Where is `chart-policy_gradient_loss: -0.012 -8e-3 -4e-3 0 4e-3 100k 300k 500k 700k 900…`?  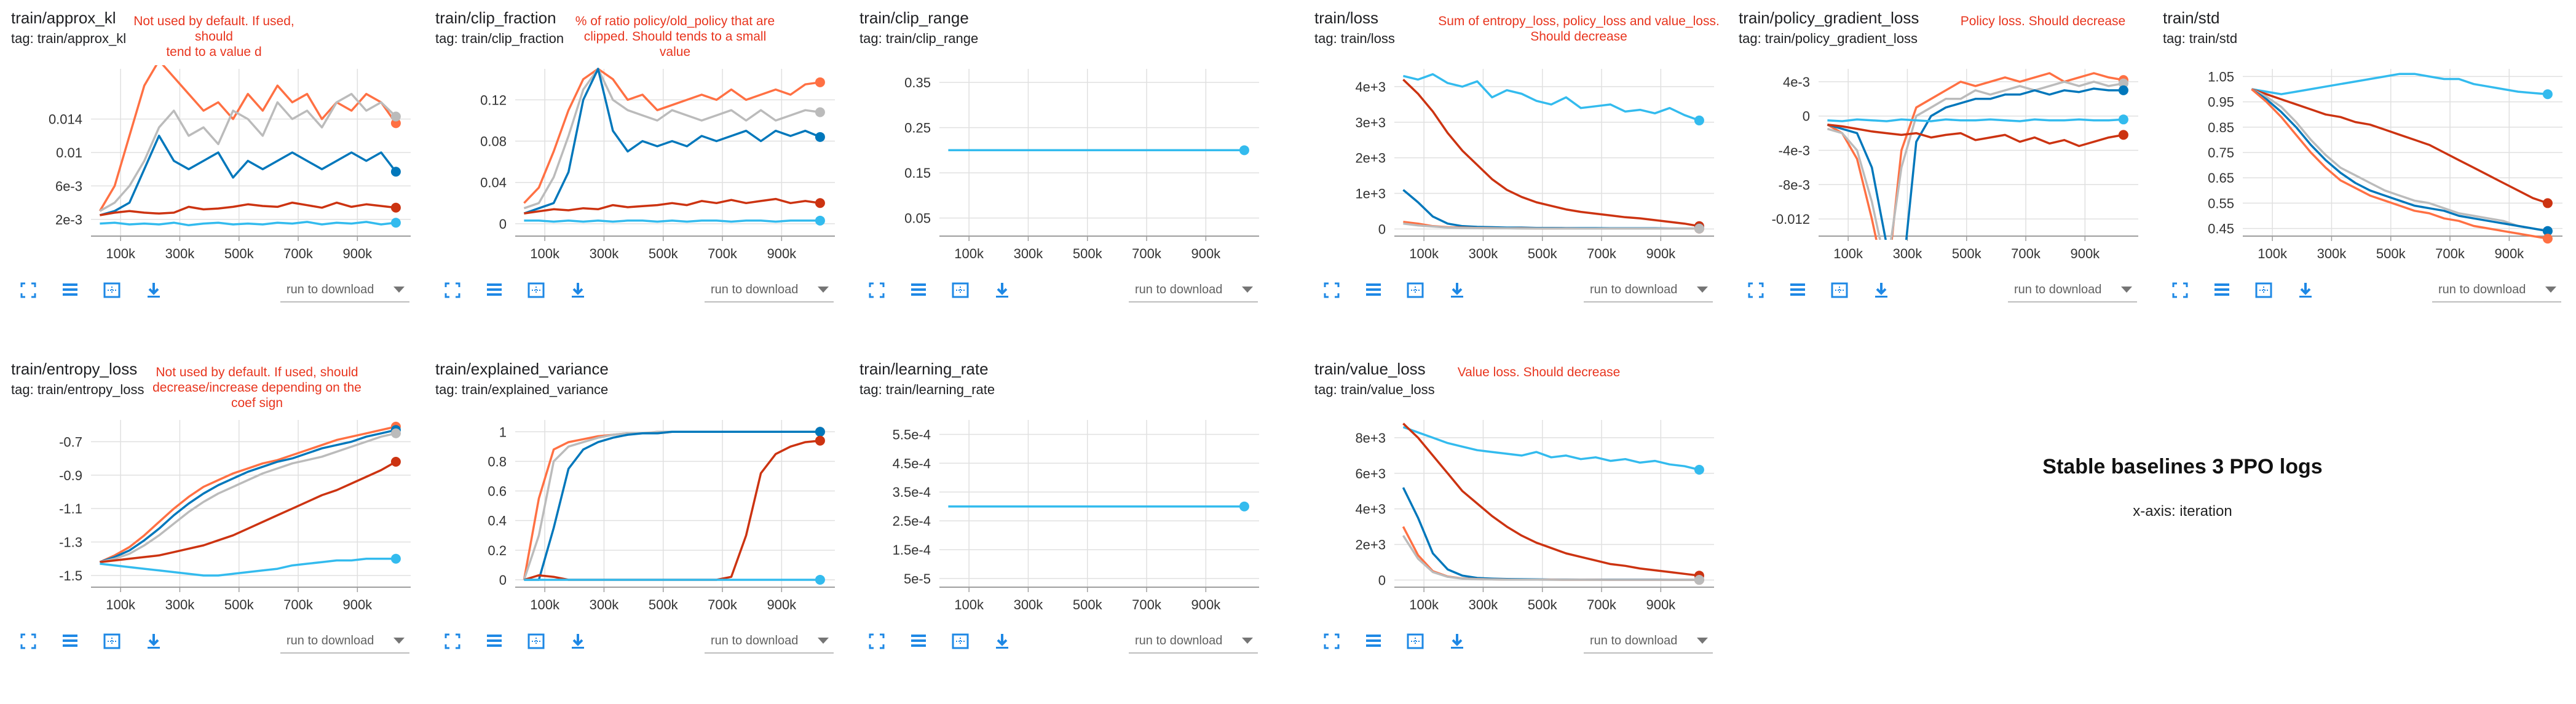 chart-policy_gradient_loss: -0.012 -8e-3 -4e-3 0 4e-3 100k 300k 500k 700k 900… is located at coordinates (1948, 159).